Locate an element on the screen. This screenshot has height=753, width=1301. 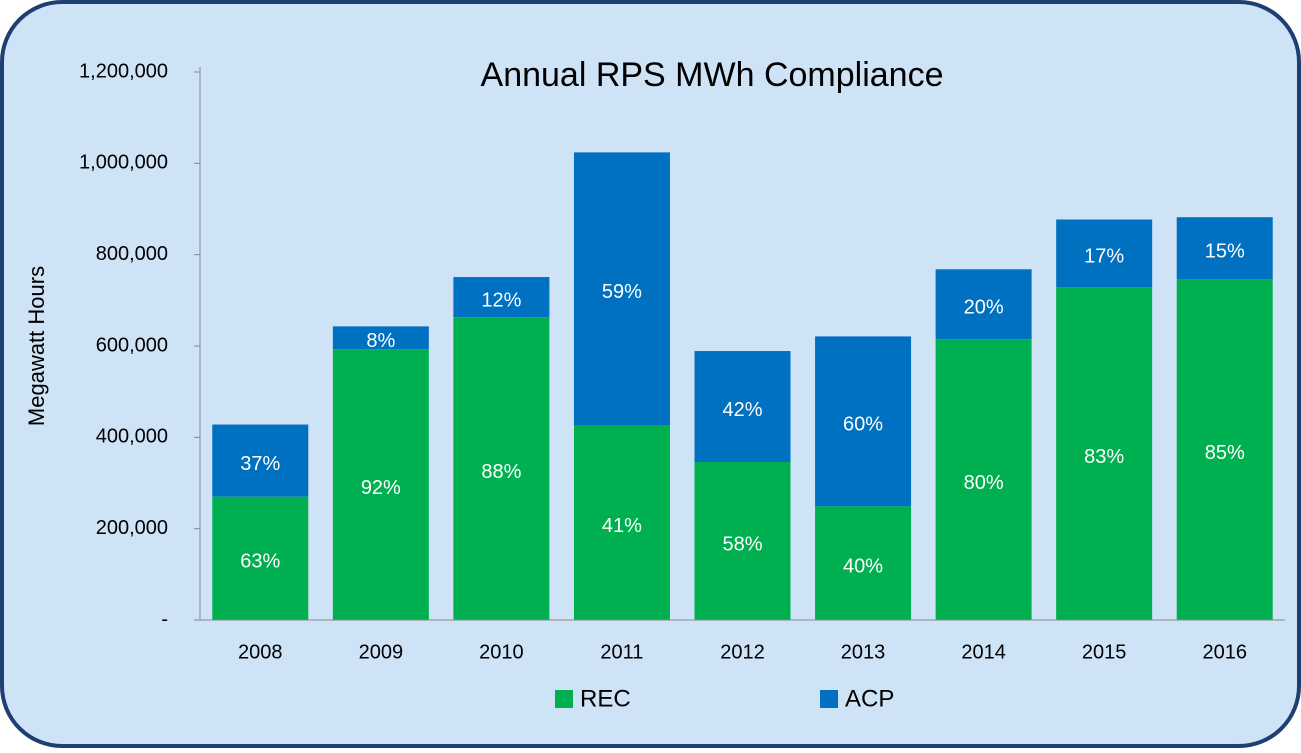
data-label: 15% is located at coordinates (1225, 252).